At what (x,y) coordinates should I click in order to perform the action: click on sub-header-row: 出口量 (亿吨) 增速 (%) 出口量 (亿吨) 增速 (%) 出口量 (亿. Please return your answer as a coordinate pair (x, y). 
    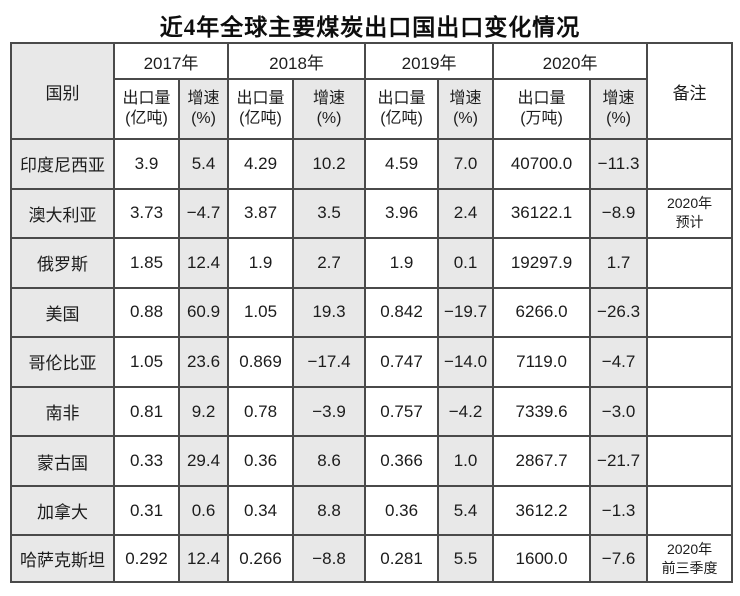
    Looking at the image, I should click on (371, 109).